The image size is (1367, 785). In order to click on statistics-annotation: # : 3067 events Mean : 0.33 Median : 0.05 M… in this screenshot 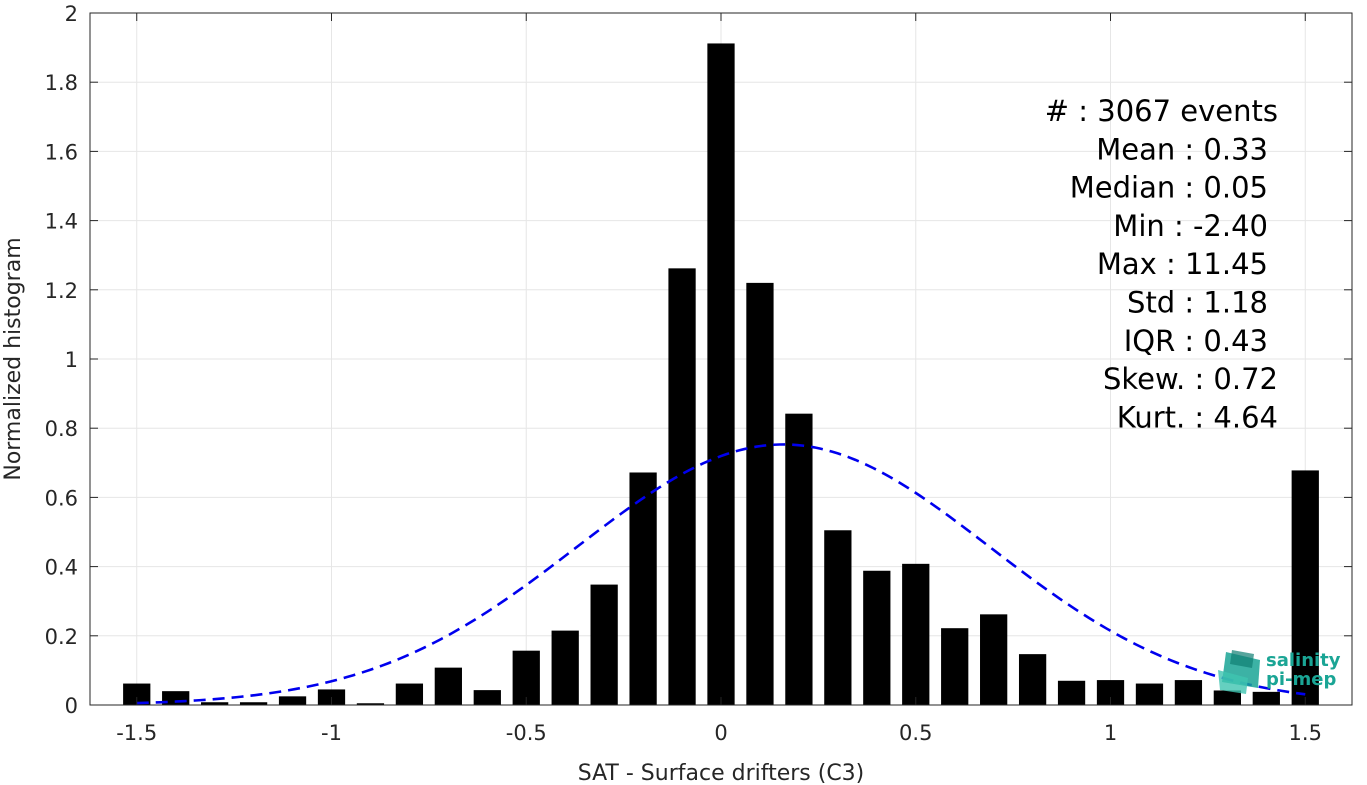, I will do `click(1161, 264)`.